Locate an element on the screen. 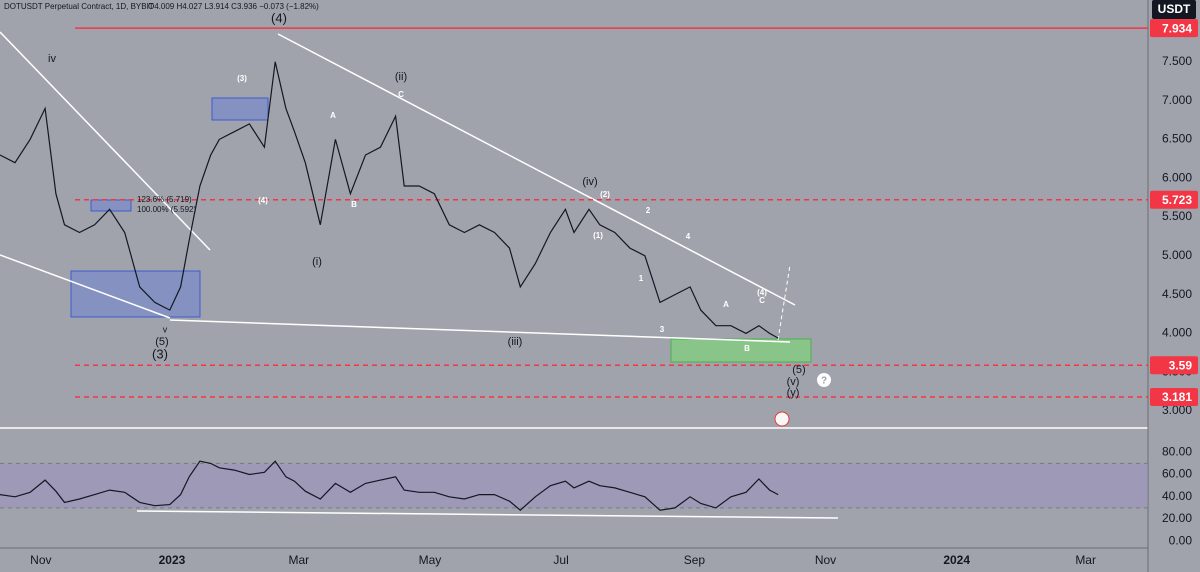 The width and height of the screenshot is (1200, 572). x-tick-label: 2024 is located at coordinates (956, 560).